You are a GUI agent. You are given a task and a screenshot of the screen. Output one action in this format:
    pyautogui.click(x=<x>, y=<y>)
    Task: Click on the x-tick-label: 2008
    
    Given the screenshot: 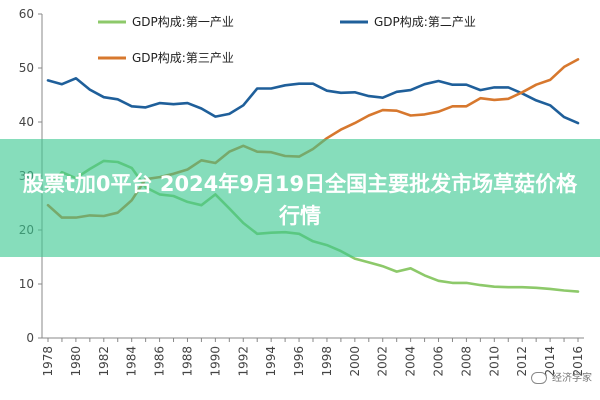 What is the action you would take?
    pyautogui.click(x=466, y=361)
    